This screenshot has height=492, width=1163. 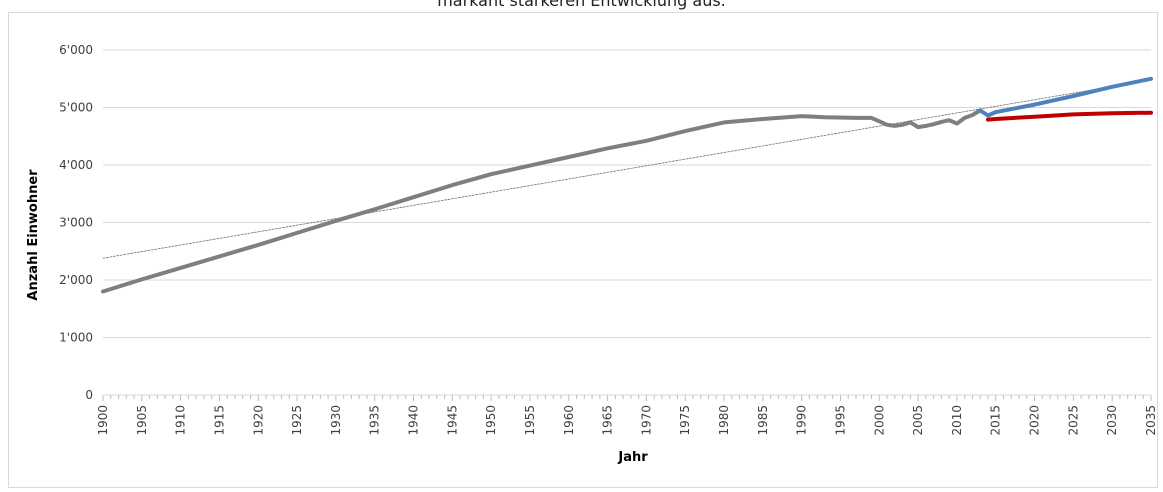 What do you see at coordinates (1151, 420) in the screenshot?
I see `x-tick-label: 2035` at bounding box center [1151, 420].